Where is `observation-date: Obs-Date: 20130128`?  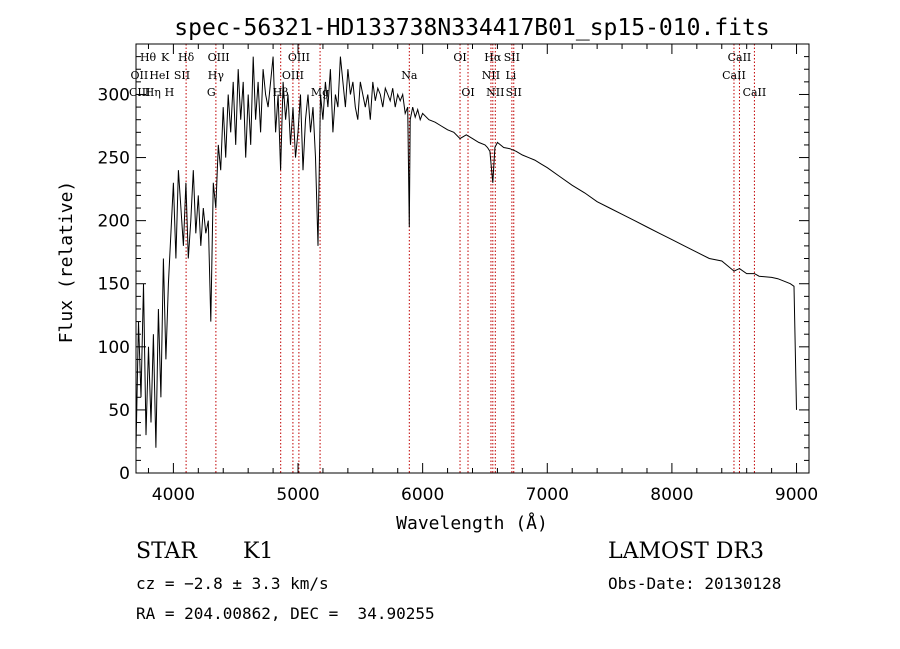 observation-date: Obs-Date: 20130128 is located at coordinates (695, 583).